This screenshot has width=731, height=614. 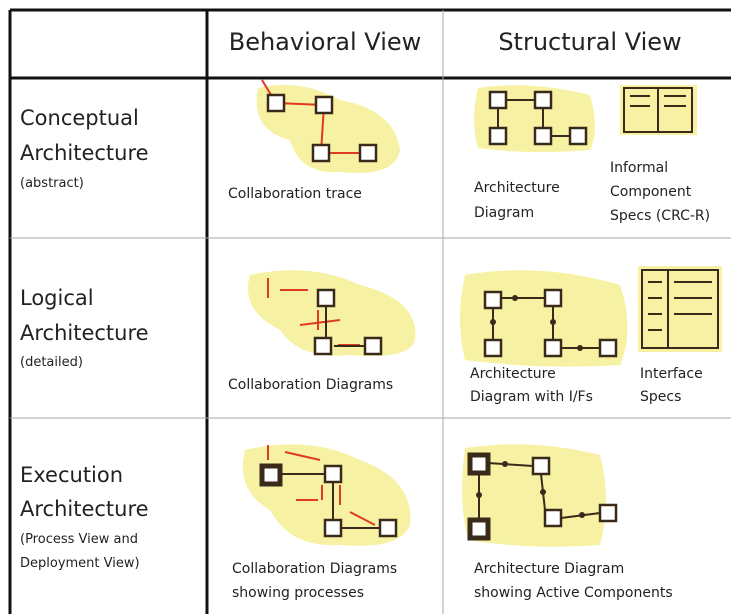 I want to click on row-label: Logical, so click(x=57, y=298).